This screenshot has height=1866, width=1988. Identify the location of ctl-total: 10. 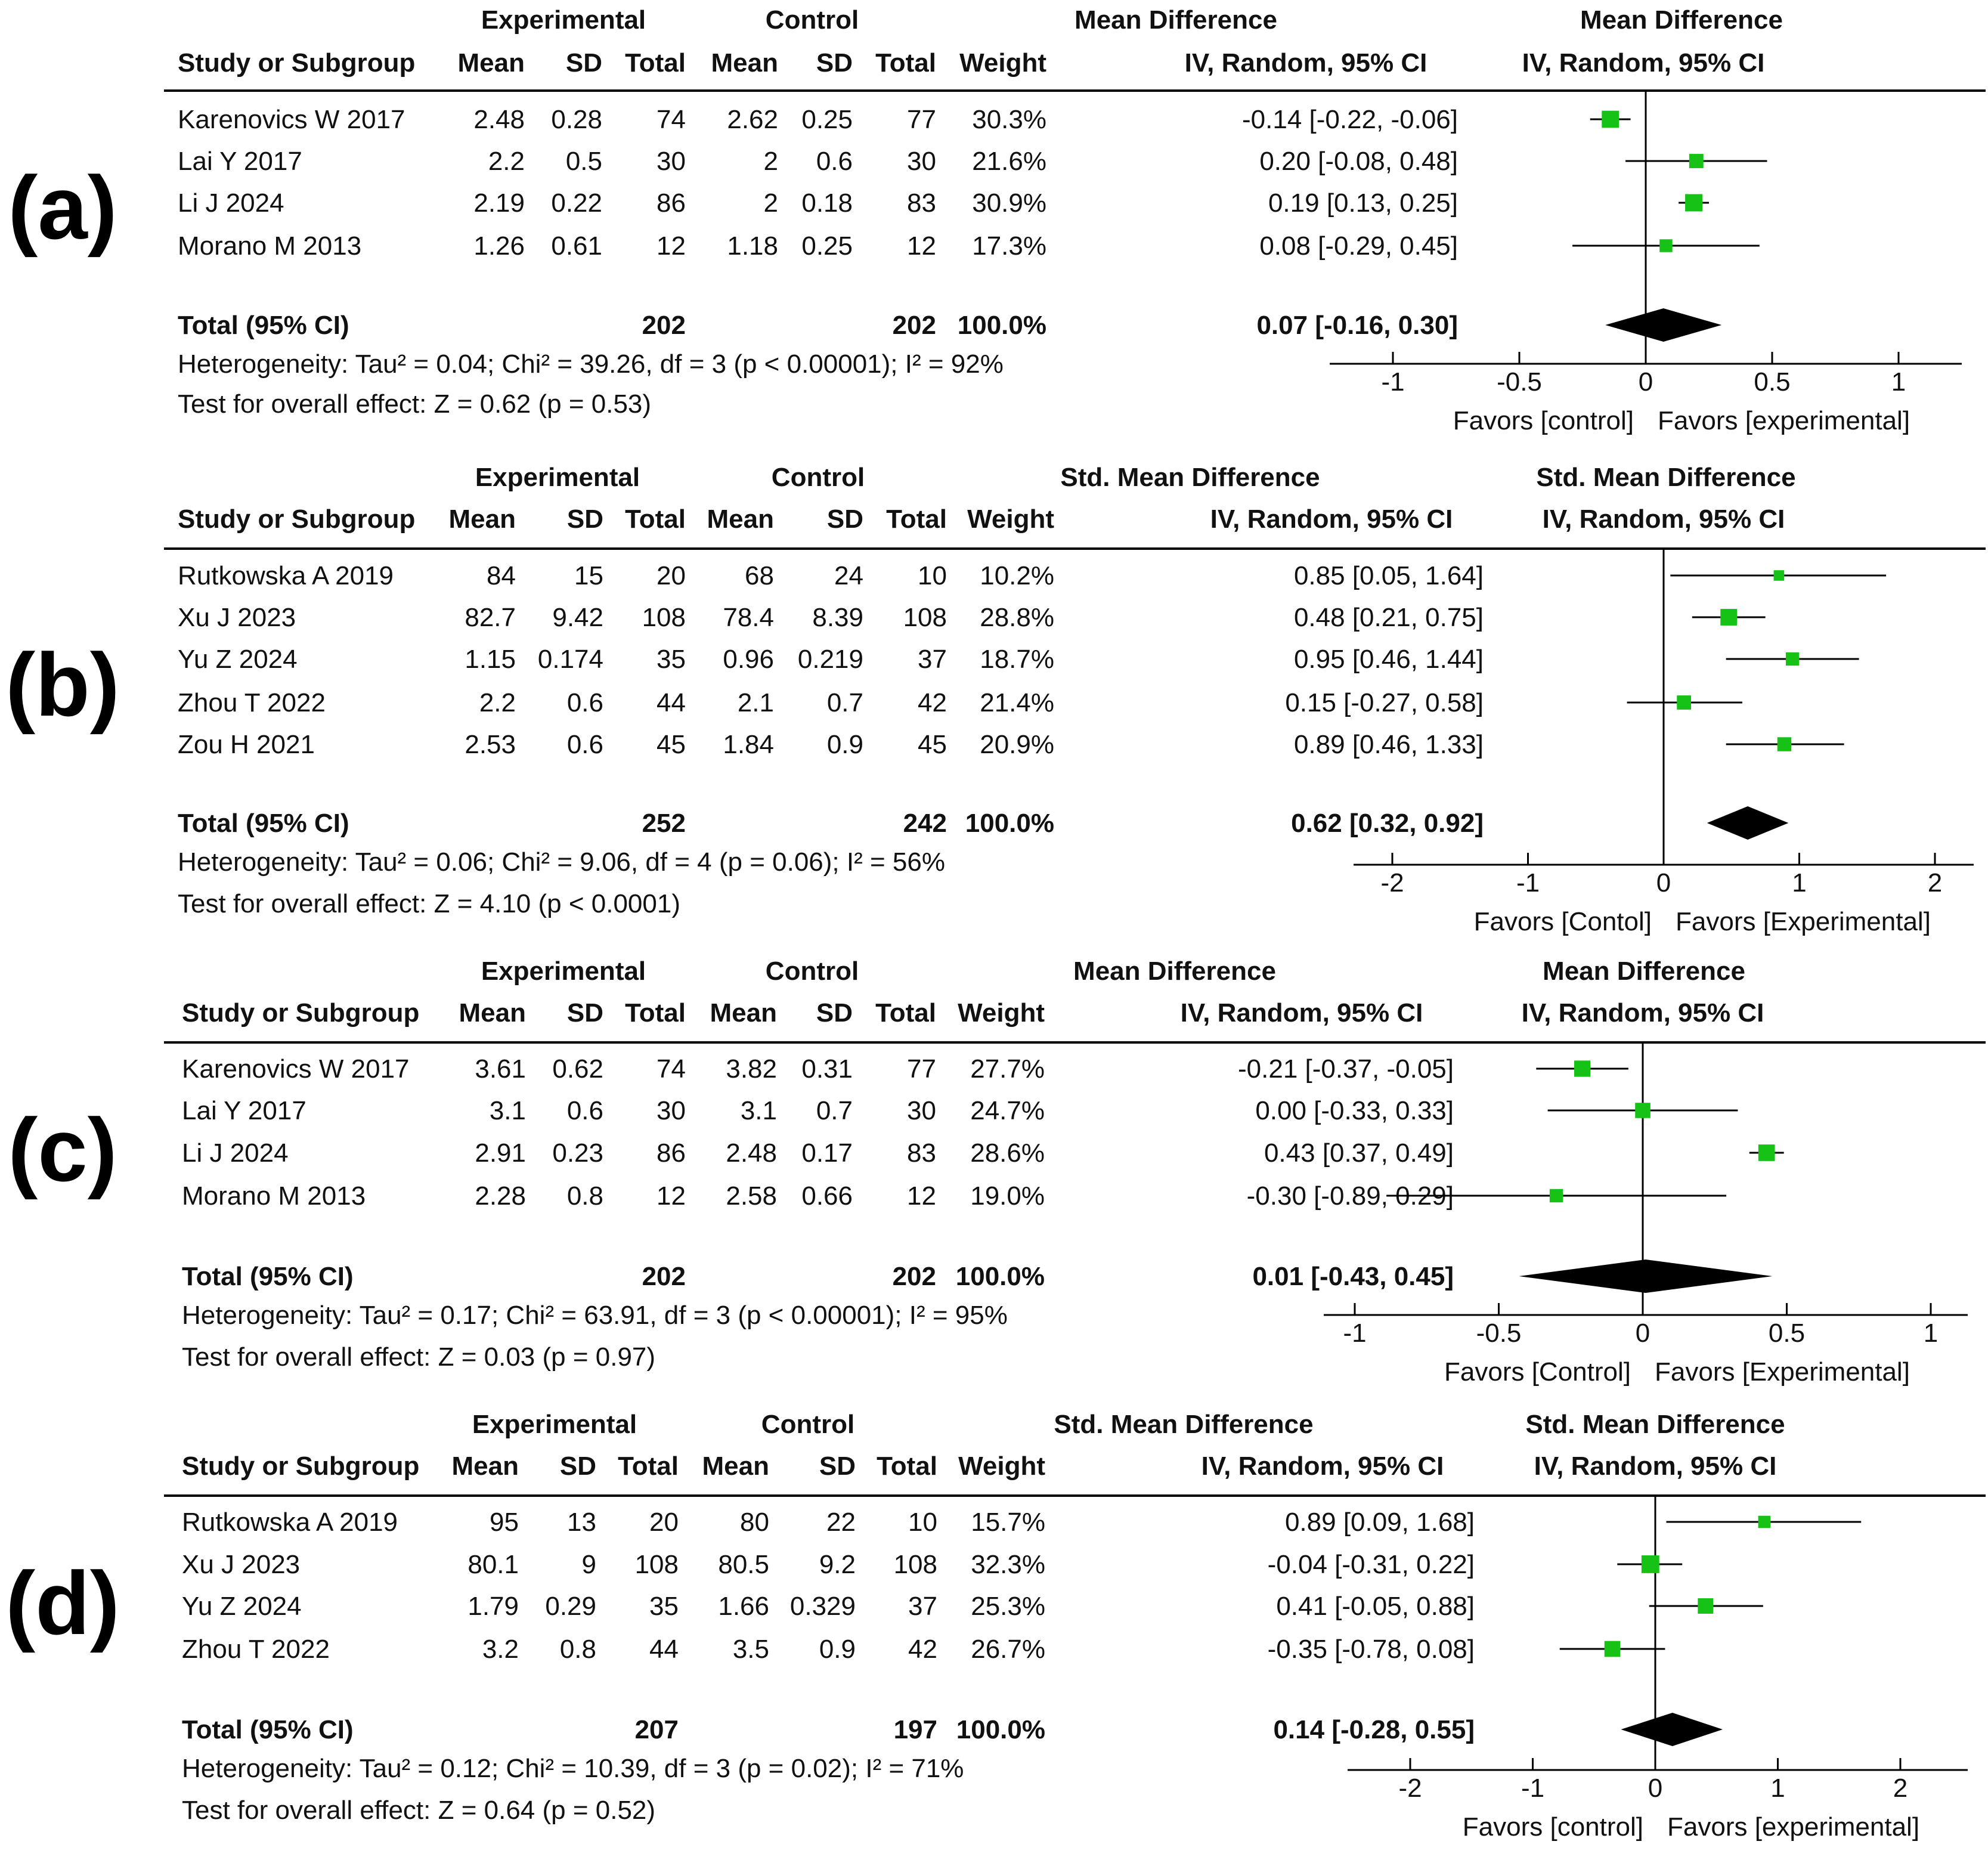
(923, 1522).